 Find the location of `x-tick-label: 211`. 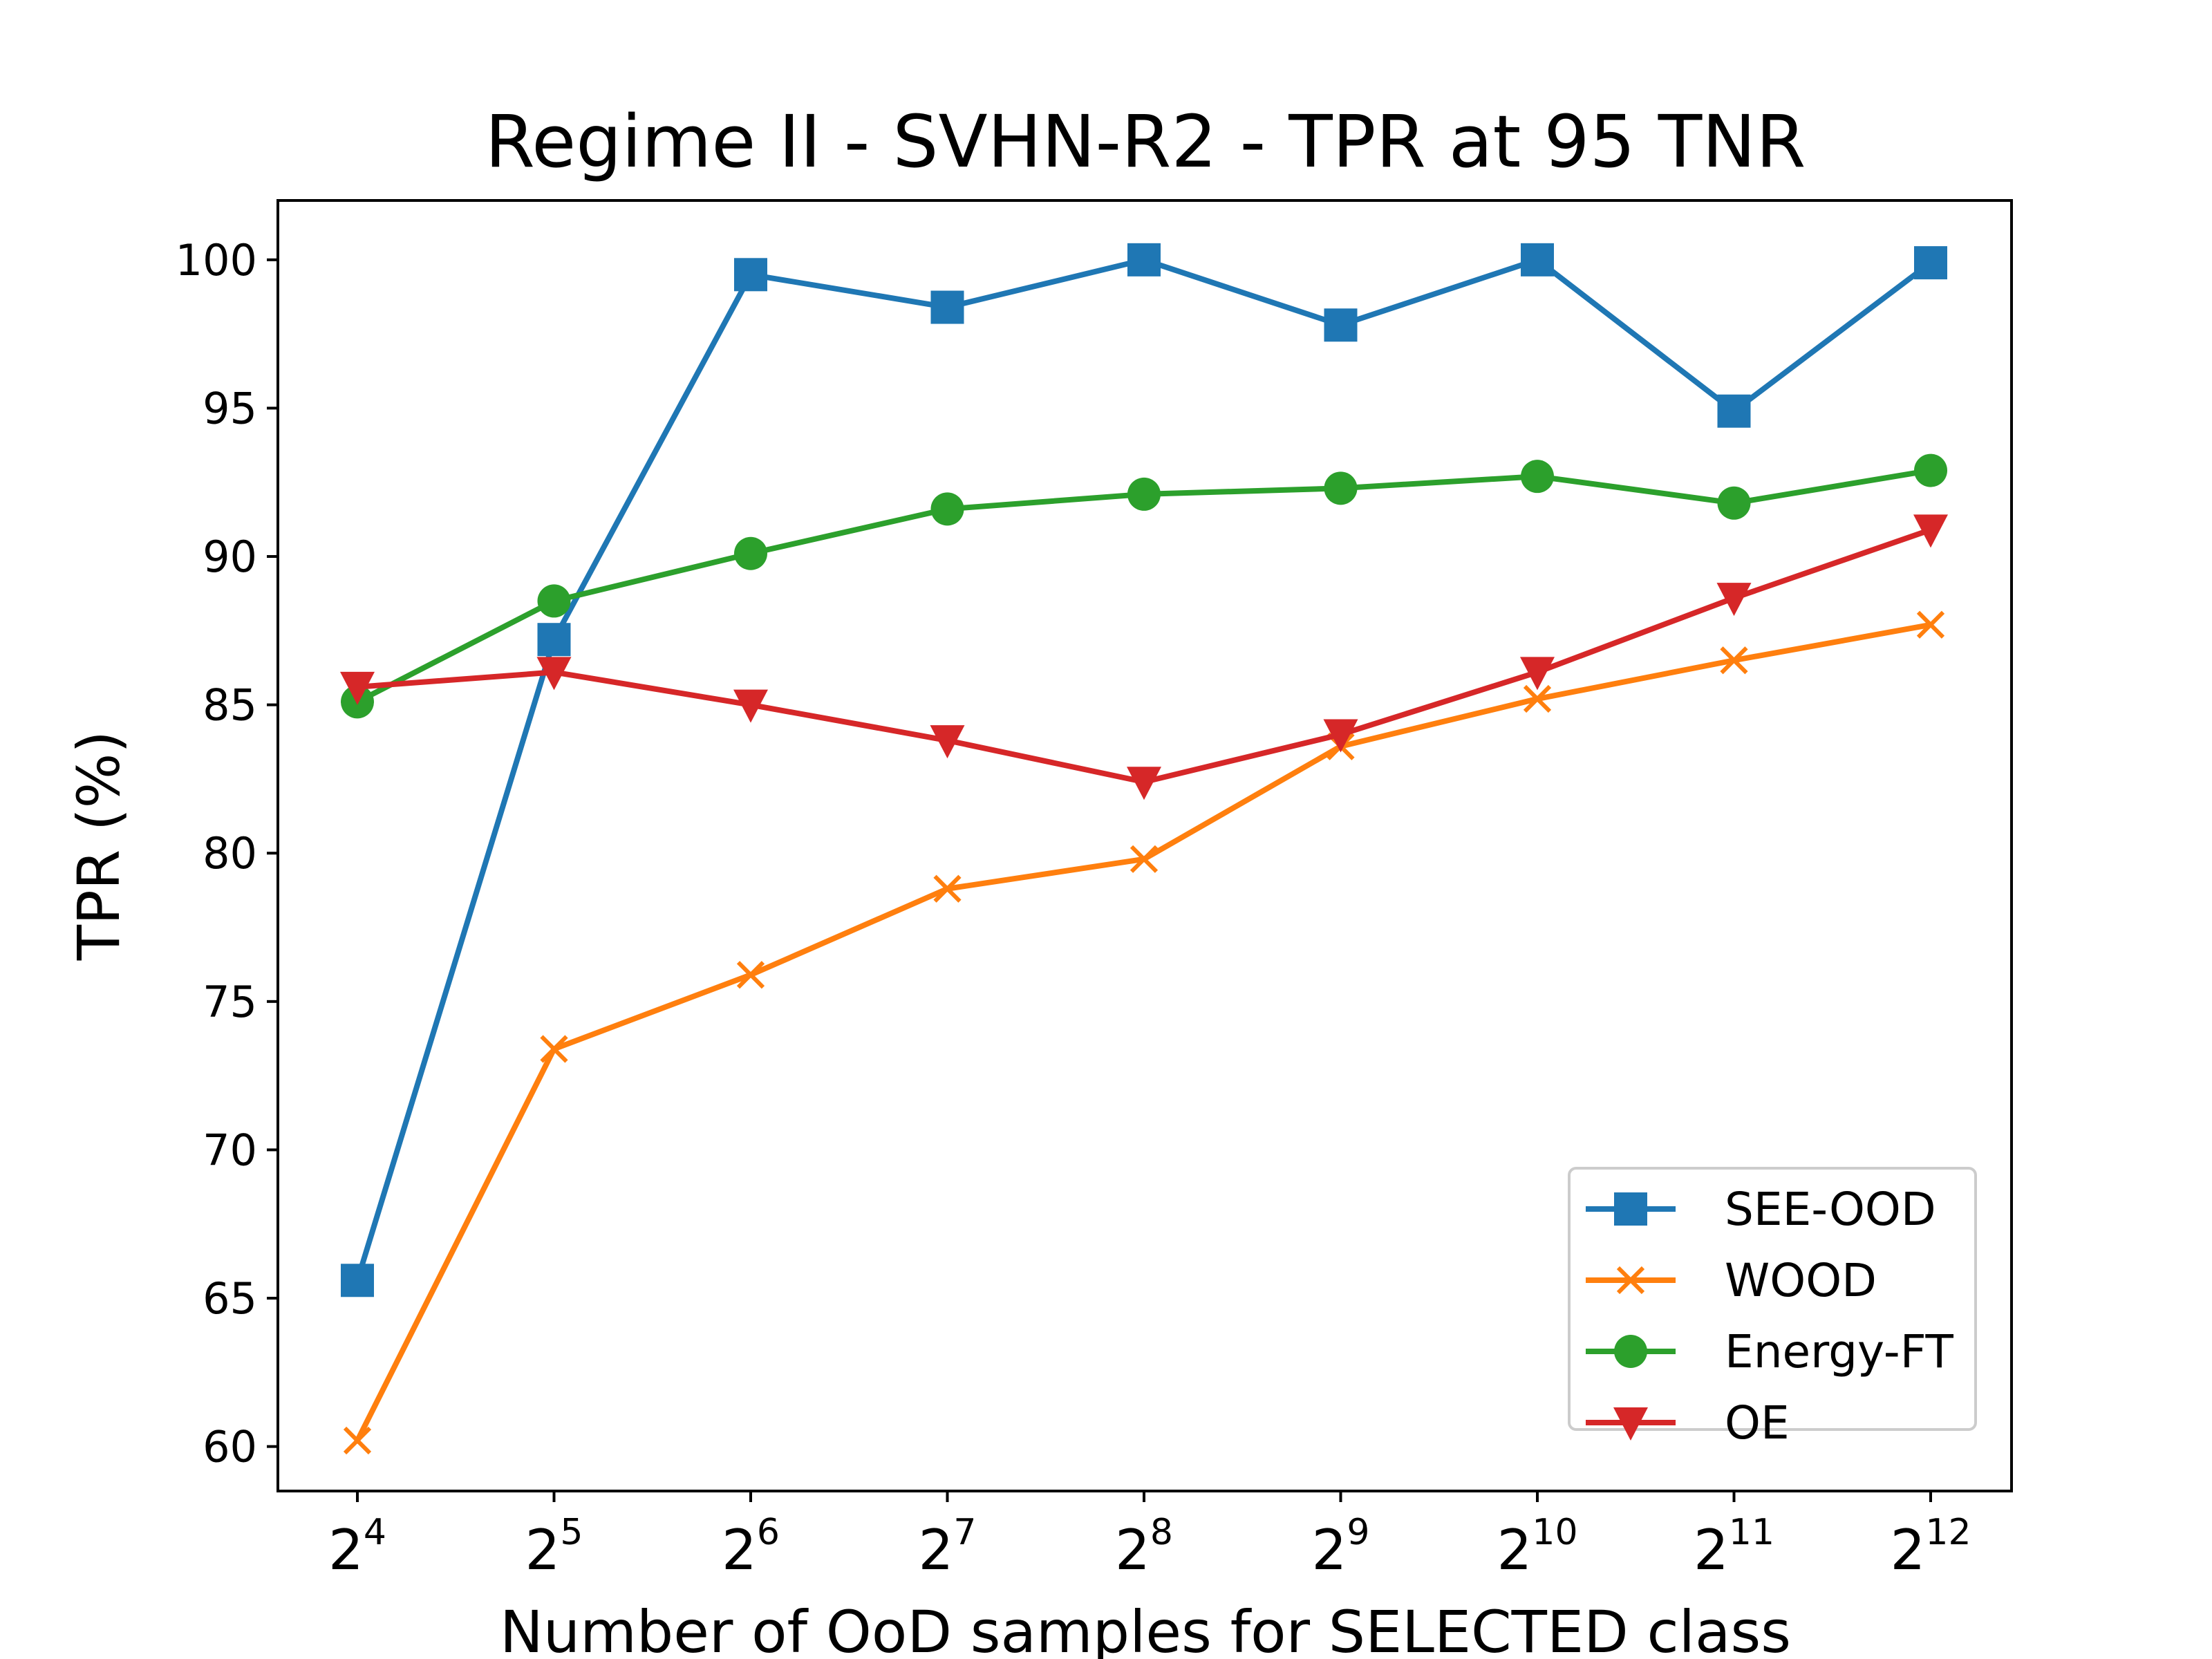

x-tick-label: 211 is located at coordinates (1734, 1547).